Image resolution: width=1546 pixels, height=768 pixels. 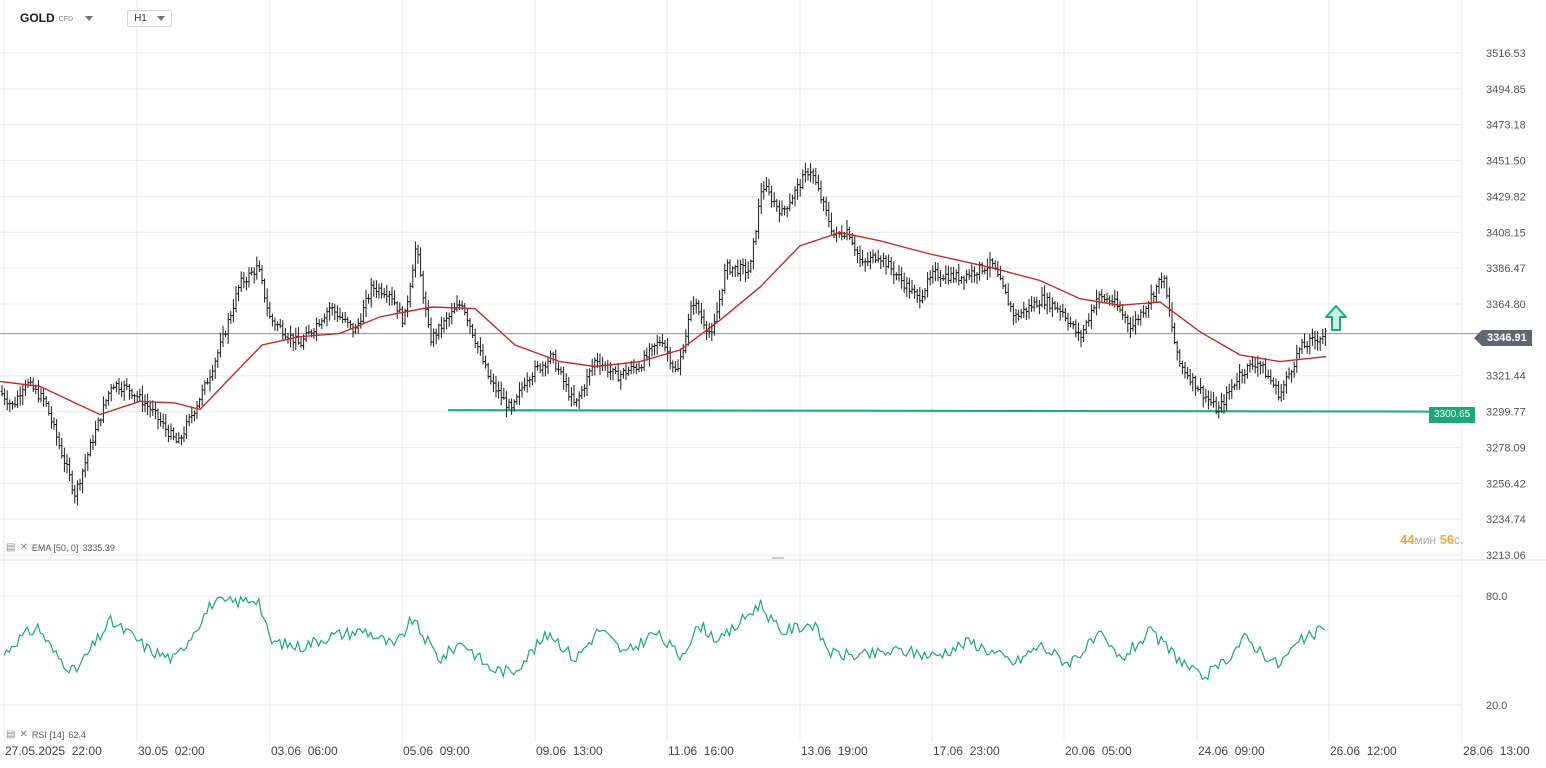 I want to click on timeframe-selector: H1, so click(x=149, y=18).